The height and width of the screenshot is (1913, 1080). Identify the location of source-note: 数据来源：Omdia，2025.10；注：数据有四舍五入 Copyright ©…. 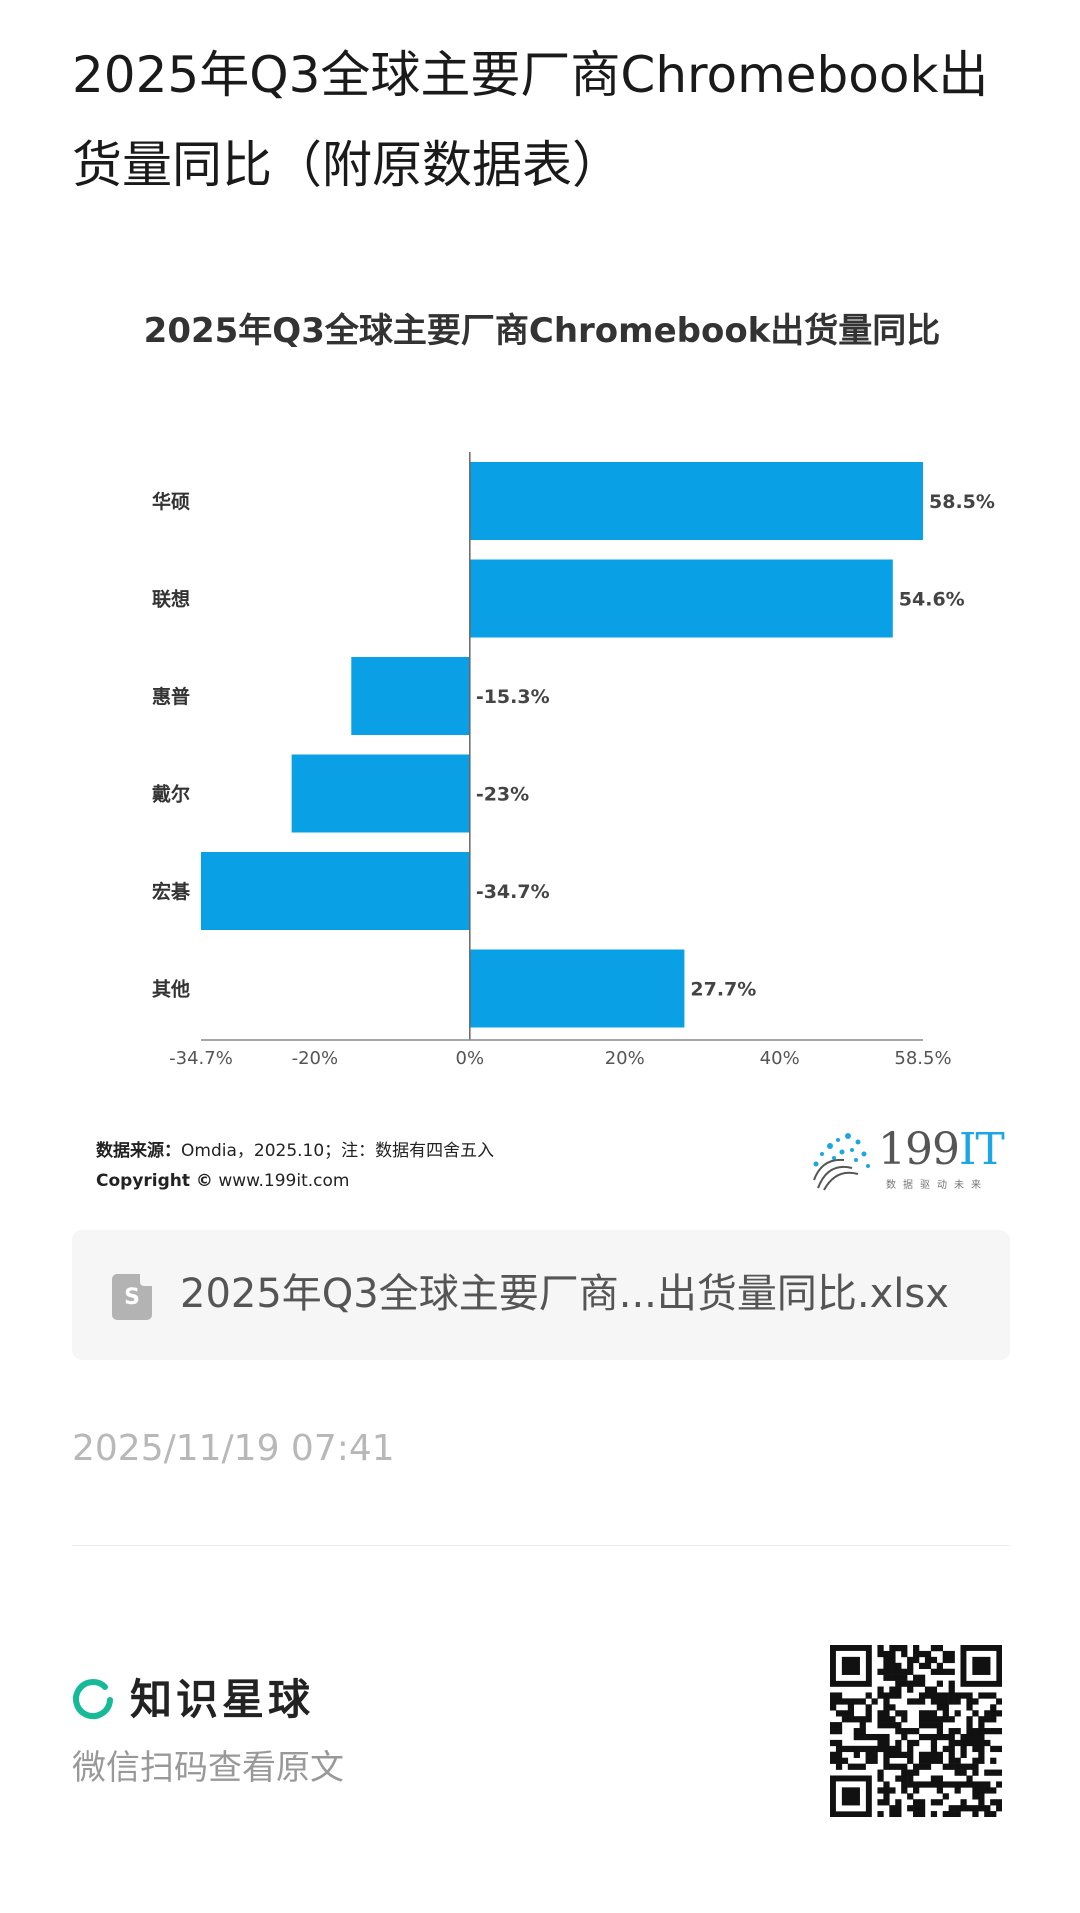
(295, 1166).